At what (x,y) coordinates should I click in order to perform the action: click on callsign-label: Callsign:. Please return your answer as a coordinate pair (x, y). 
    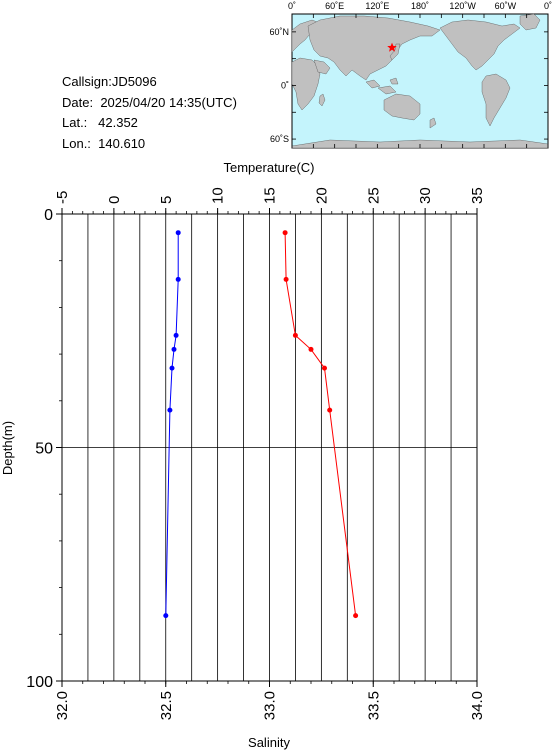
    Looking at the image, I should click on (87, 81).